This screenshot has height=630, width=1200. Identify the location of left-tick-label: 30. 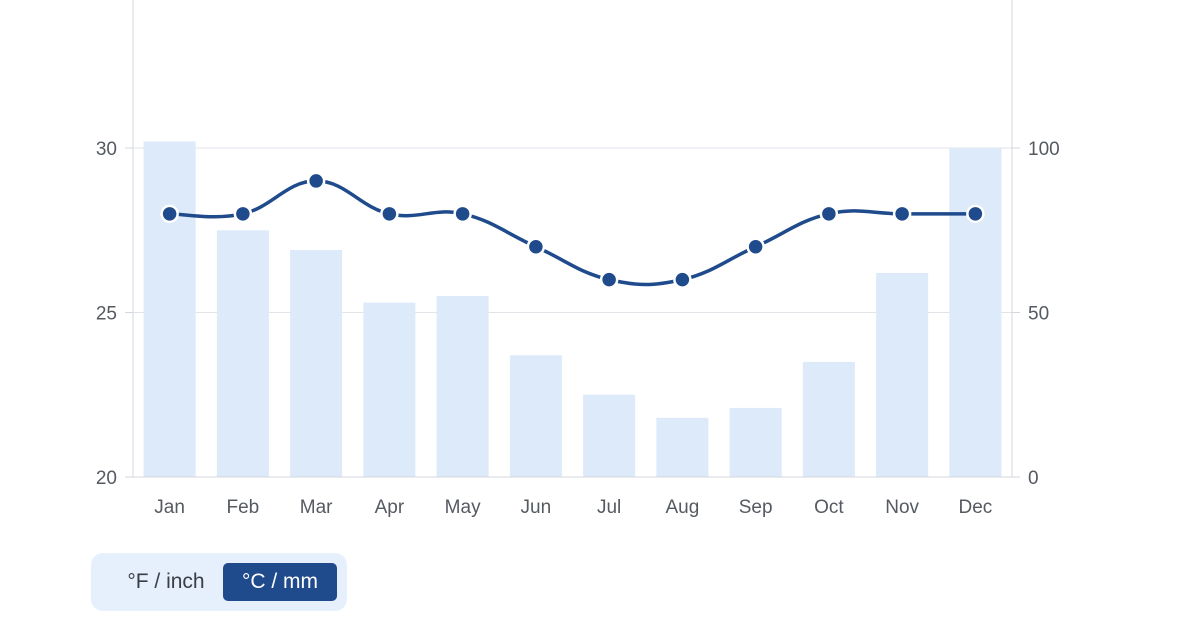
(106, 149).